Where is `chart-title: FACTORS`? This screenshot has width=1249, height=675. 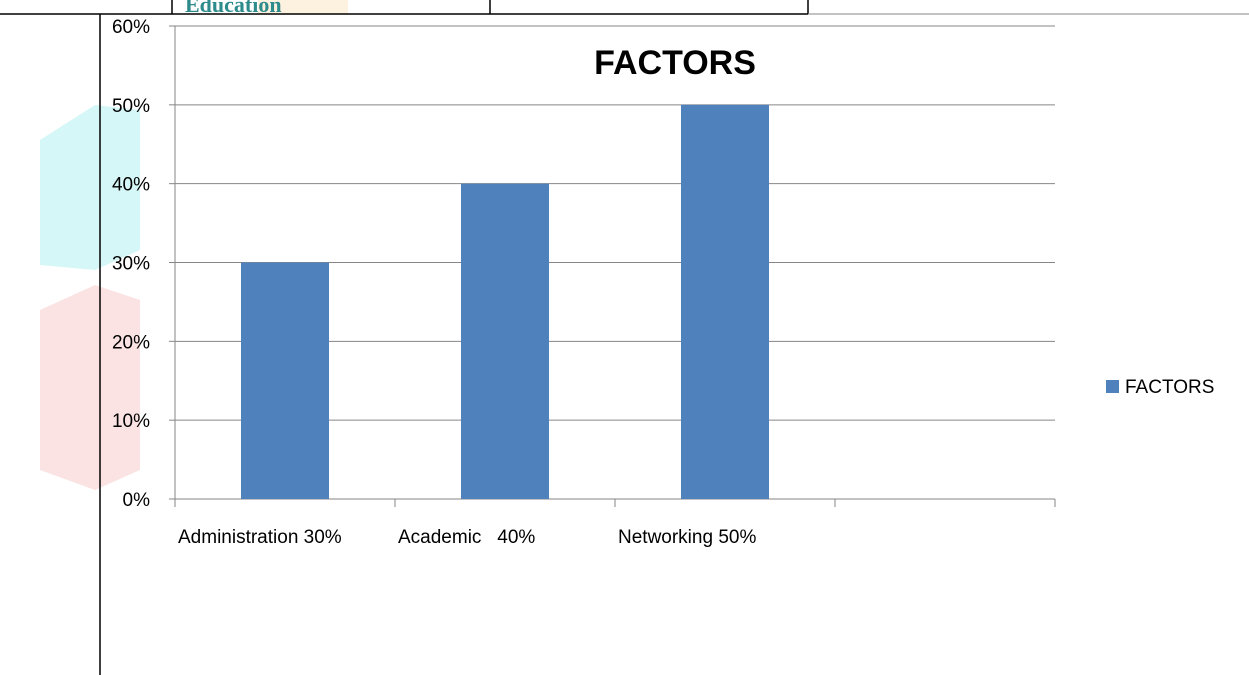 chart-title: FACTORS is located at coordinates (675, 63).